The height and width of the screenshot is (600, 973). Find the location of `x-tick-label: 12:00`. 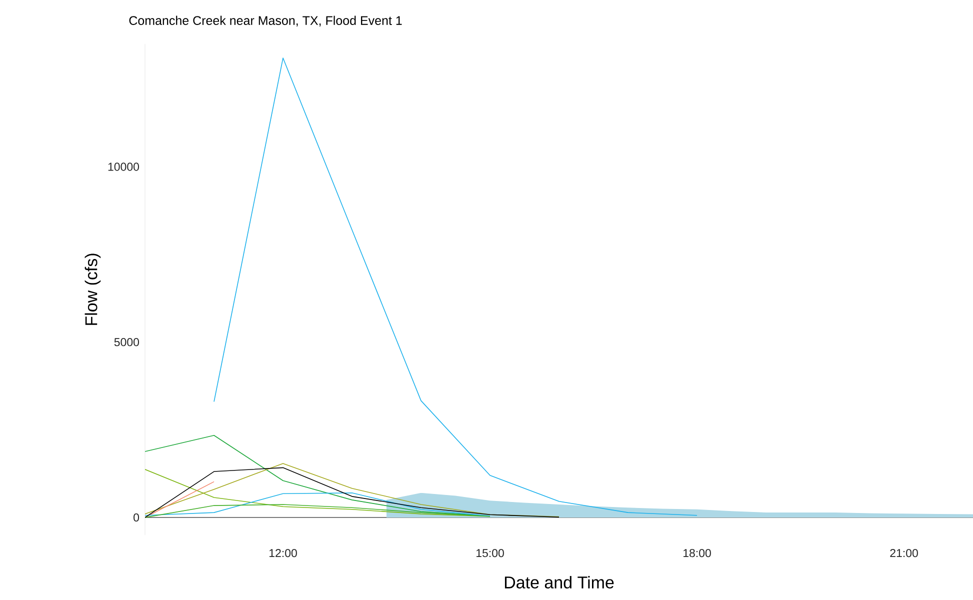

x-tick-label: 12:00 is located at coordinates (283, 553).